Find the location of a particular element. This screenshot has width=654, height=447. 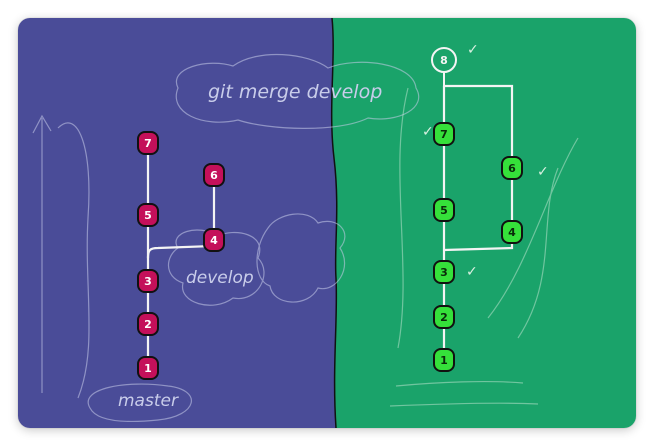

right-commit-3: 3 is located at coordinates (444, 272).